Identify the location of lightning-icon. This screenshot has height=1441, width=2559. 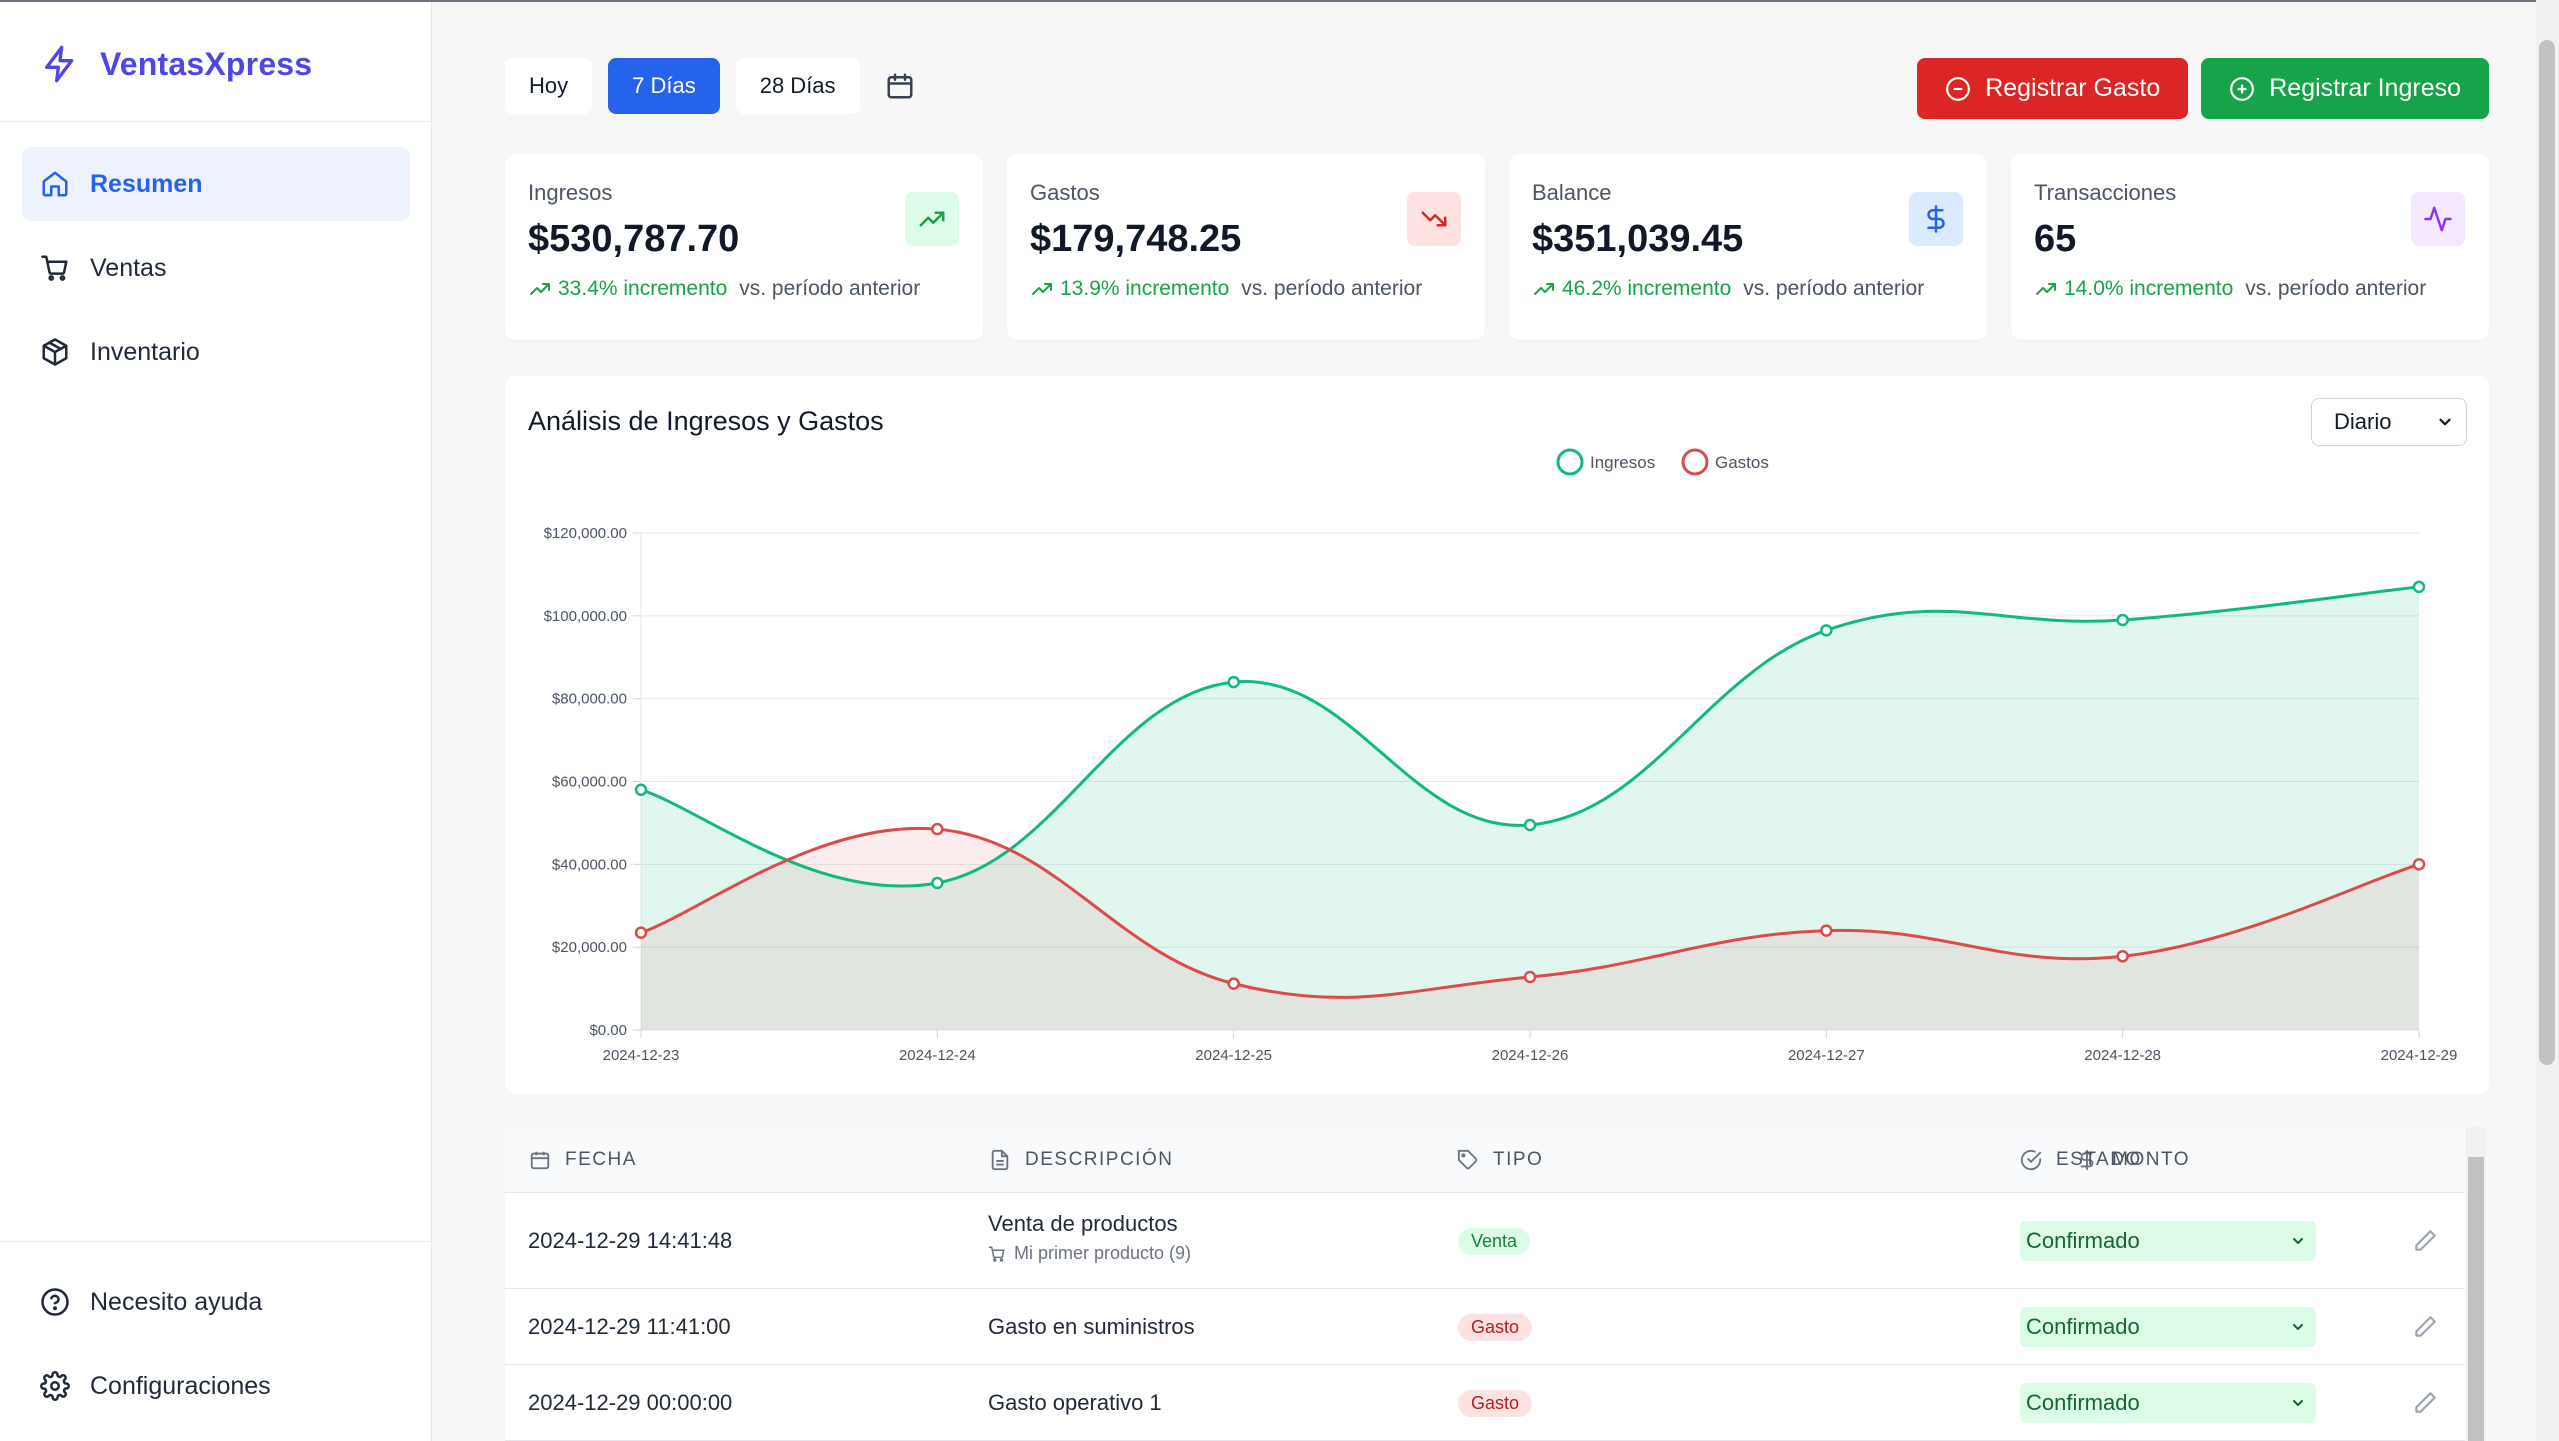
(59, 64).